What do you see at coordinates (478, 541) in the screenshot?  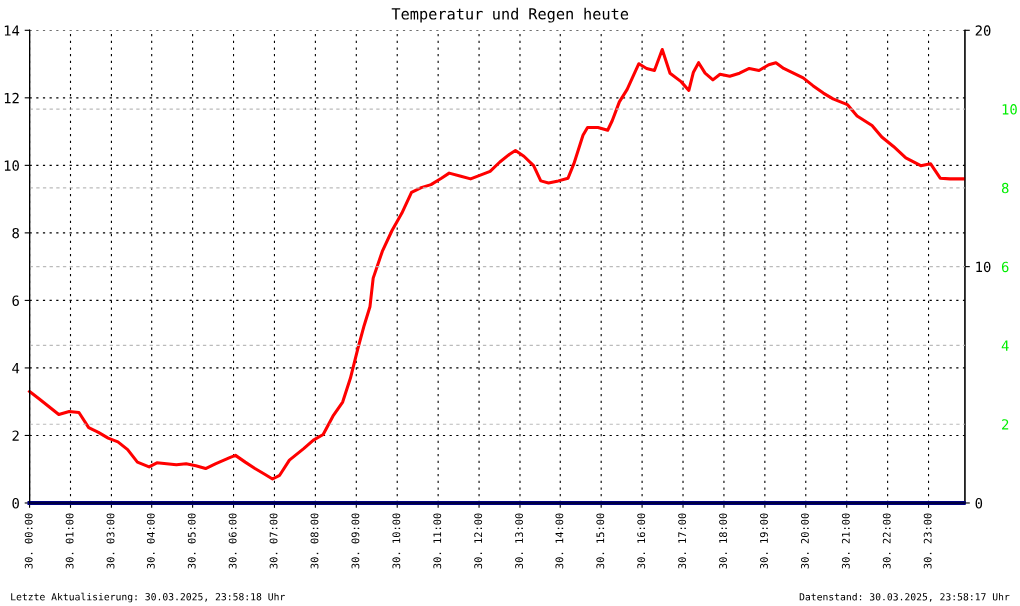 I see `x-tick-label: 30. 12:00` at bounding box center [478, 541].